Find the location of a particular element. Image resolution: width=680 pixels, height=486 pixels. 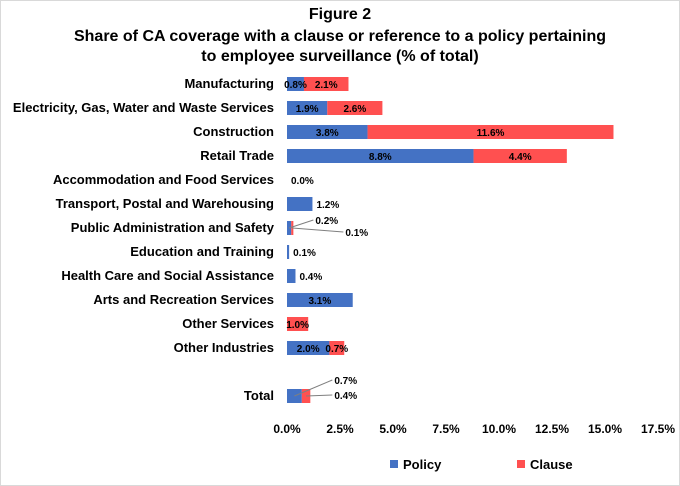

data-label-clause: 0.4% is located at coordinates (345, 396).